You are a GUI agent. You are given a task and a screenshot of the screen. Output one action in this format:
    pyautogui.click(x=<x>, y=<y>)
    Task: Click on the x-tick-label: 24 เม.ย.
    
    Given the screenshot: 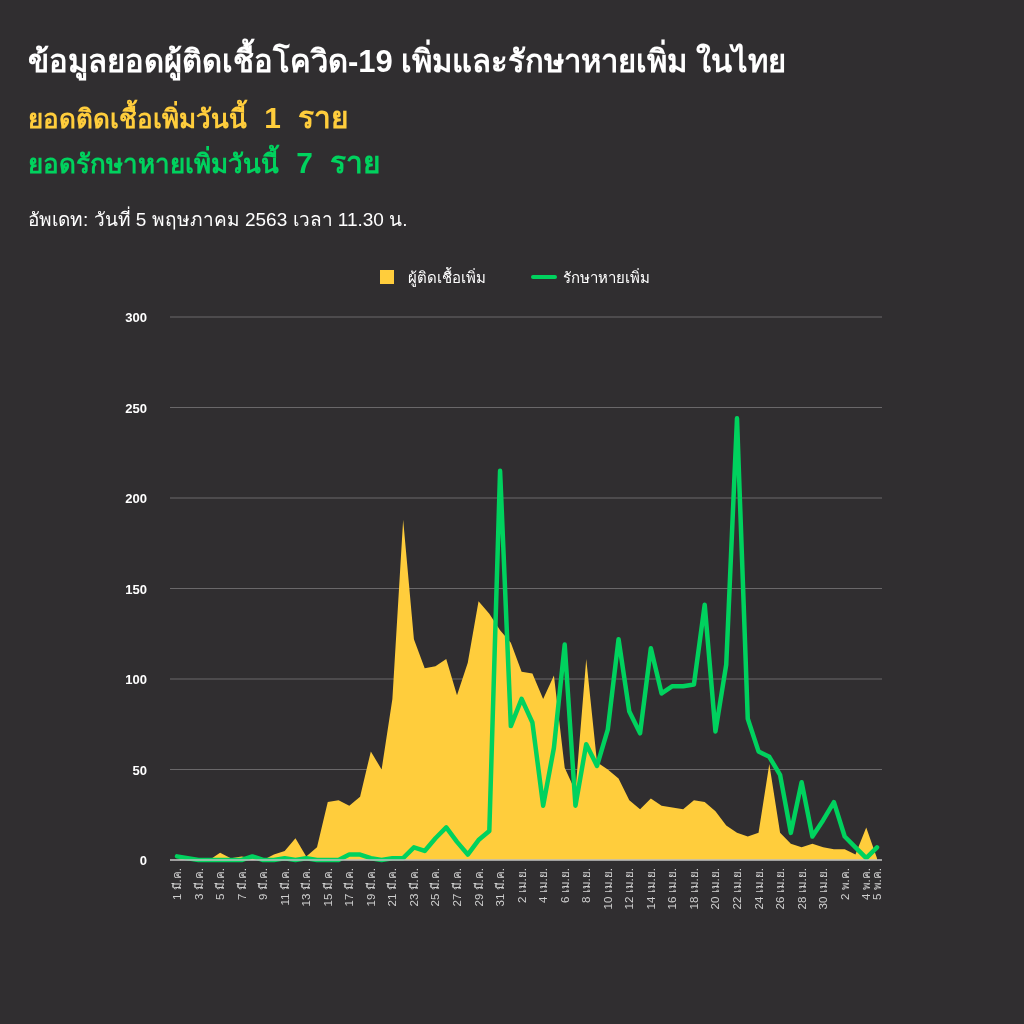 What is the action you would take?
    pyautogui.click(x=758, y=889)
    